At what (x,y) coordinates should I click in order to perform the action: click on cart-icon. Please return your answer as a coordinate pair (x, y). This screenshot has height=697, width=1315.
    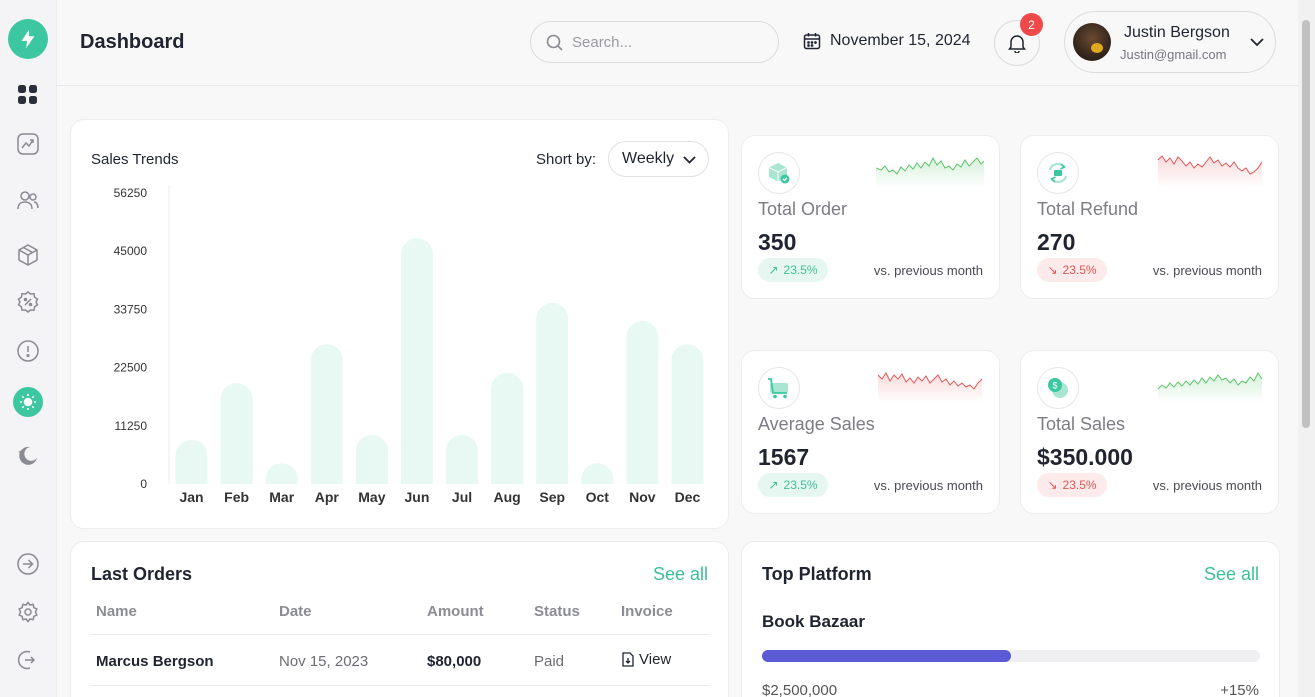
    Looking at the image, I should click on (779, 388).